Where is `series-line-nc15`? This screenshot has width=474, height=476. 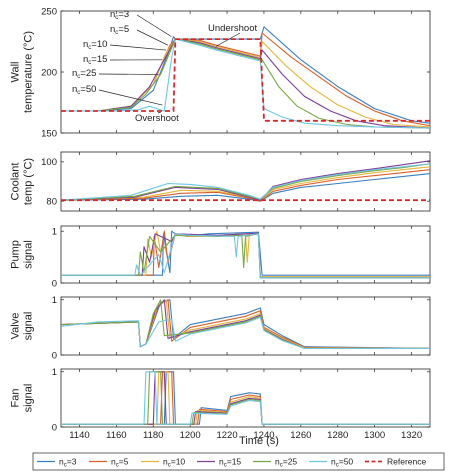
series-line-nc15 is located at coordinates (245, 83).